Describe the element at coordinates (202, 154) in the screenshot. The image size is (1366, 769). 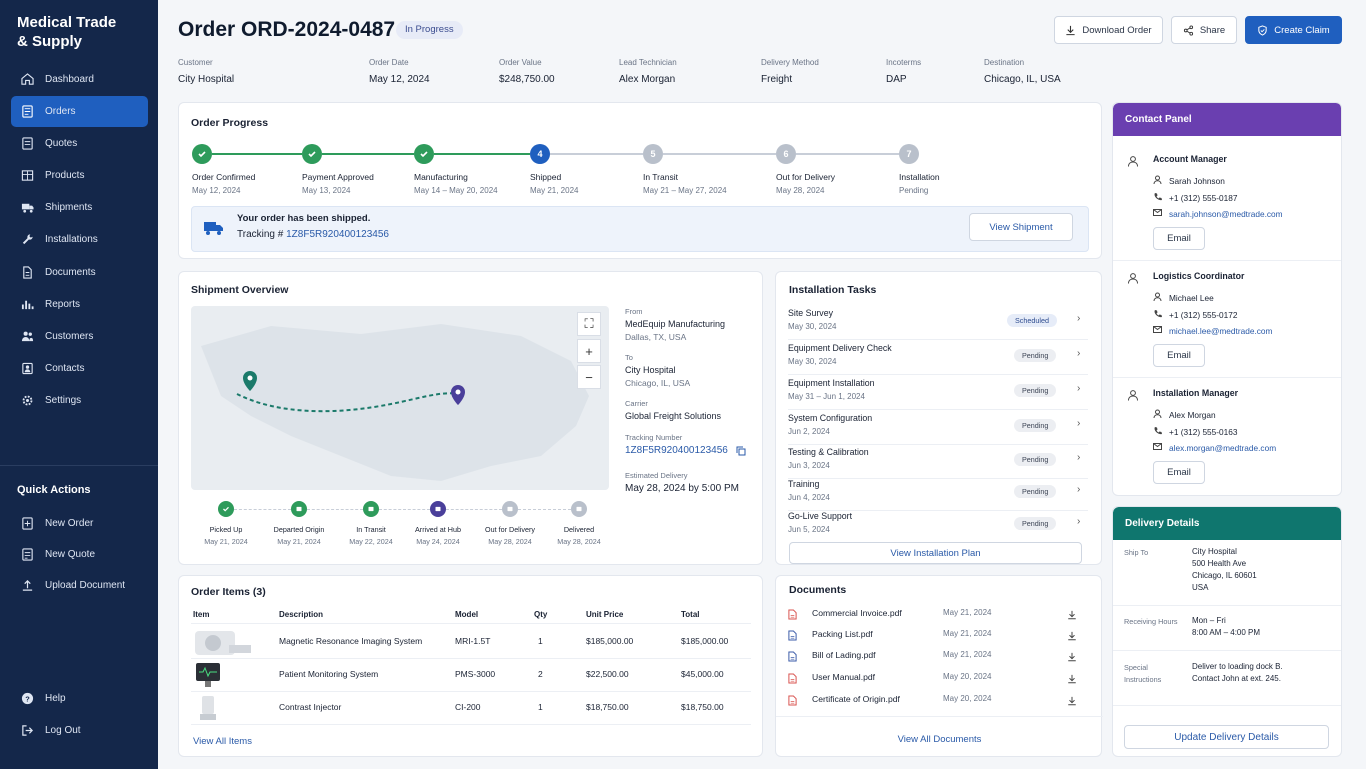
I see `step-check-icon` at that location.